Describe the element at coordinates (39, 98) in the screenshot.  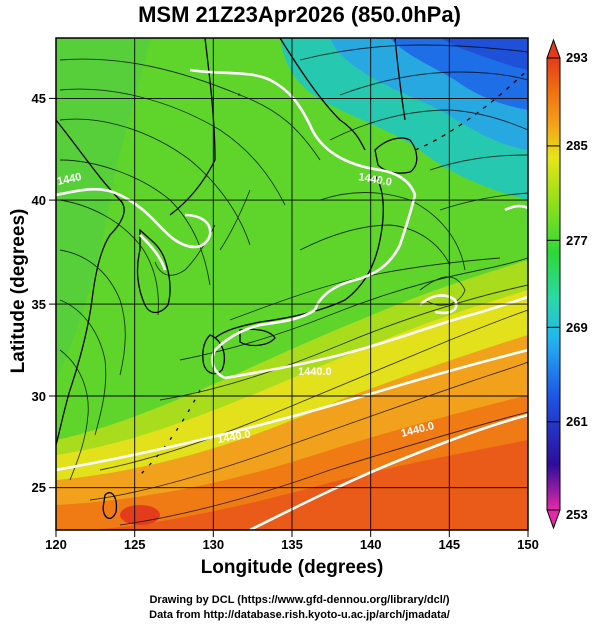
I see `lat-tick-label: 45` at that location.